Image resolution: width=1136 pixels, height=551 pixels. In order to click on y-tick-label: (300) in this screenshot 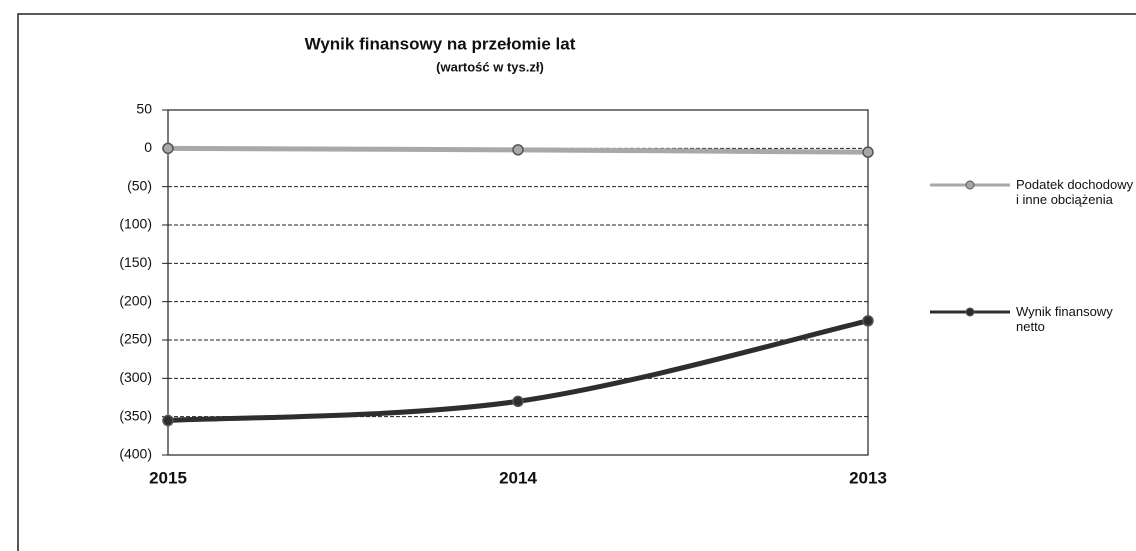, I will do `click(135, 377)`.